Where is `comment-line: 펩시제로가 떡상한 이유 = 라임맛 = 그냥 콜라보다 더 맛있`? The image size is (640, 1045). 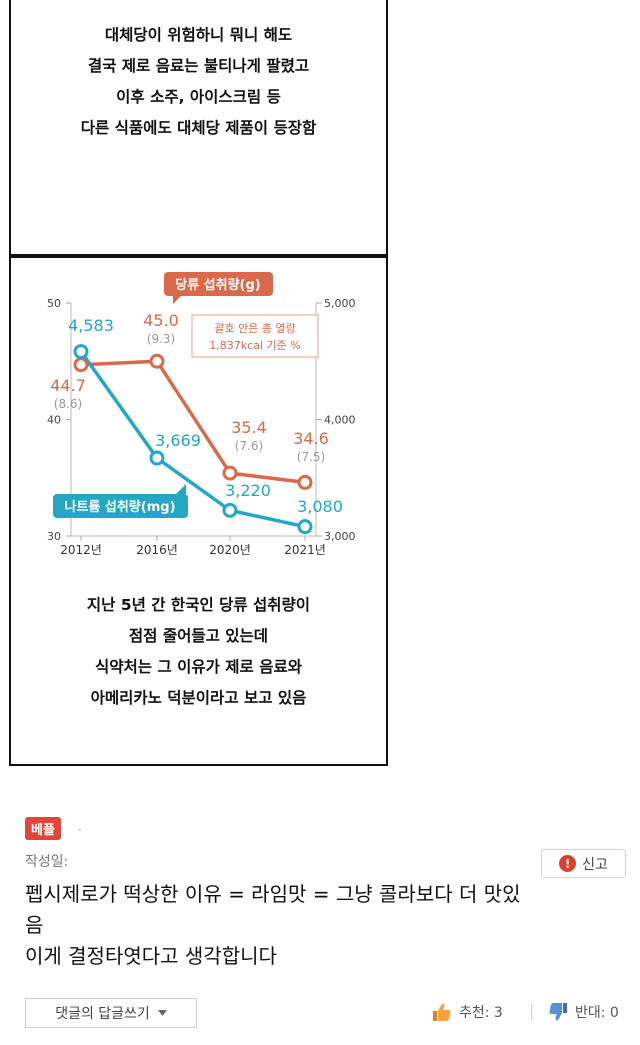 comment-line: 펩시제로가 떡상한 이유 = 라임맛 = 그냥 콜라보다 더 맛있 is located at coordinates (273, 894).